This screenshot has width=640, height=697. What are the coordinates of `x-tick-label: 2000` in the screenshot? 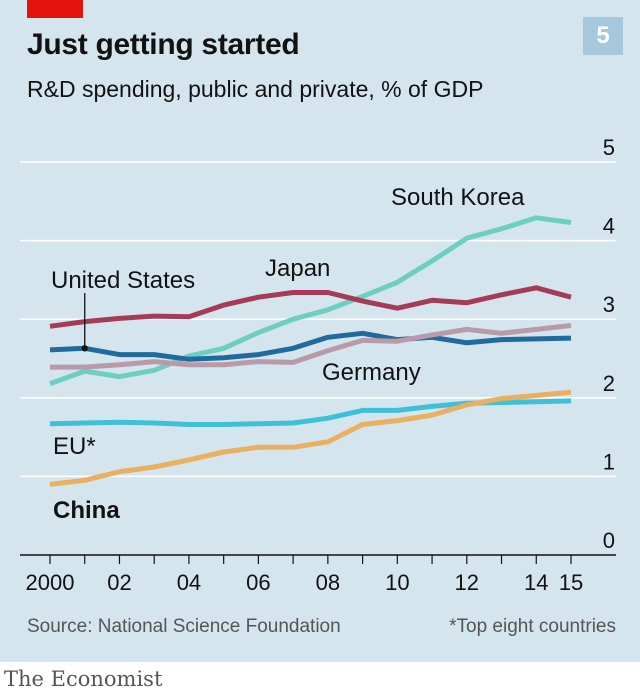 It's located at (50, 582).